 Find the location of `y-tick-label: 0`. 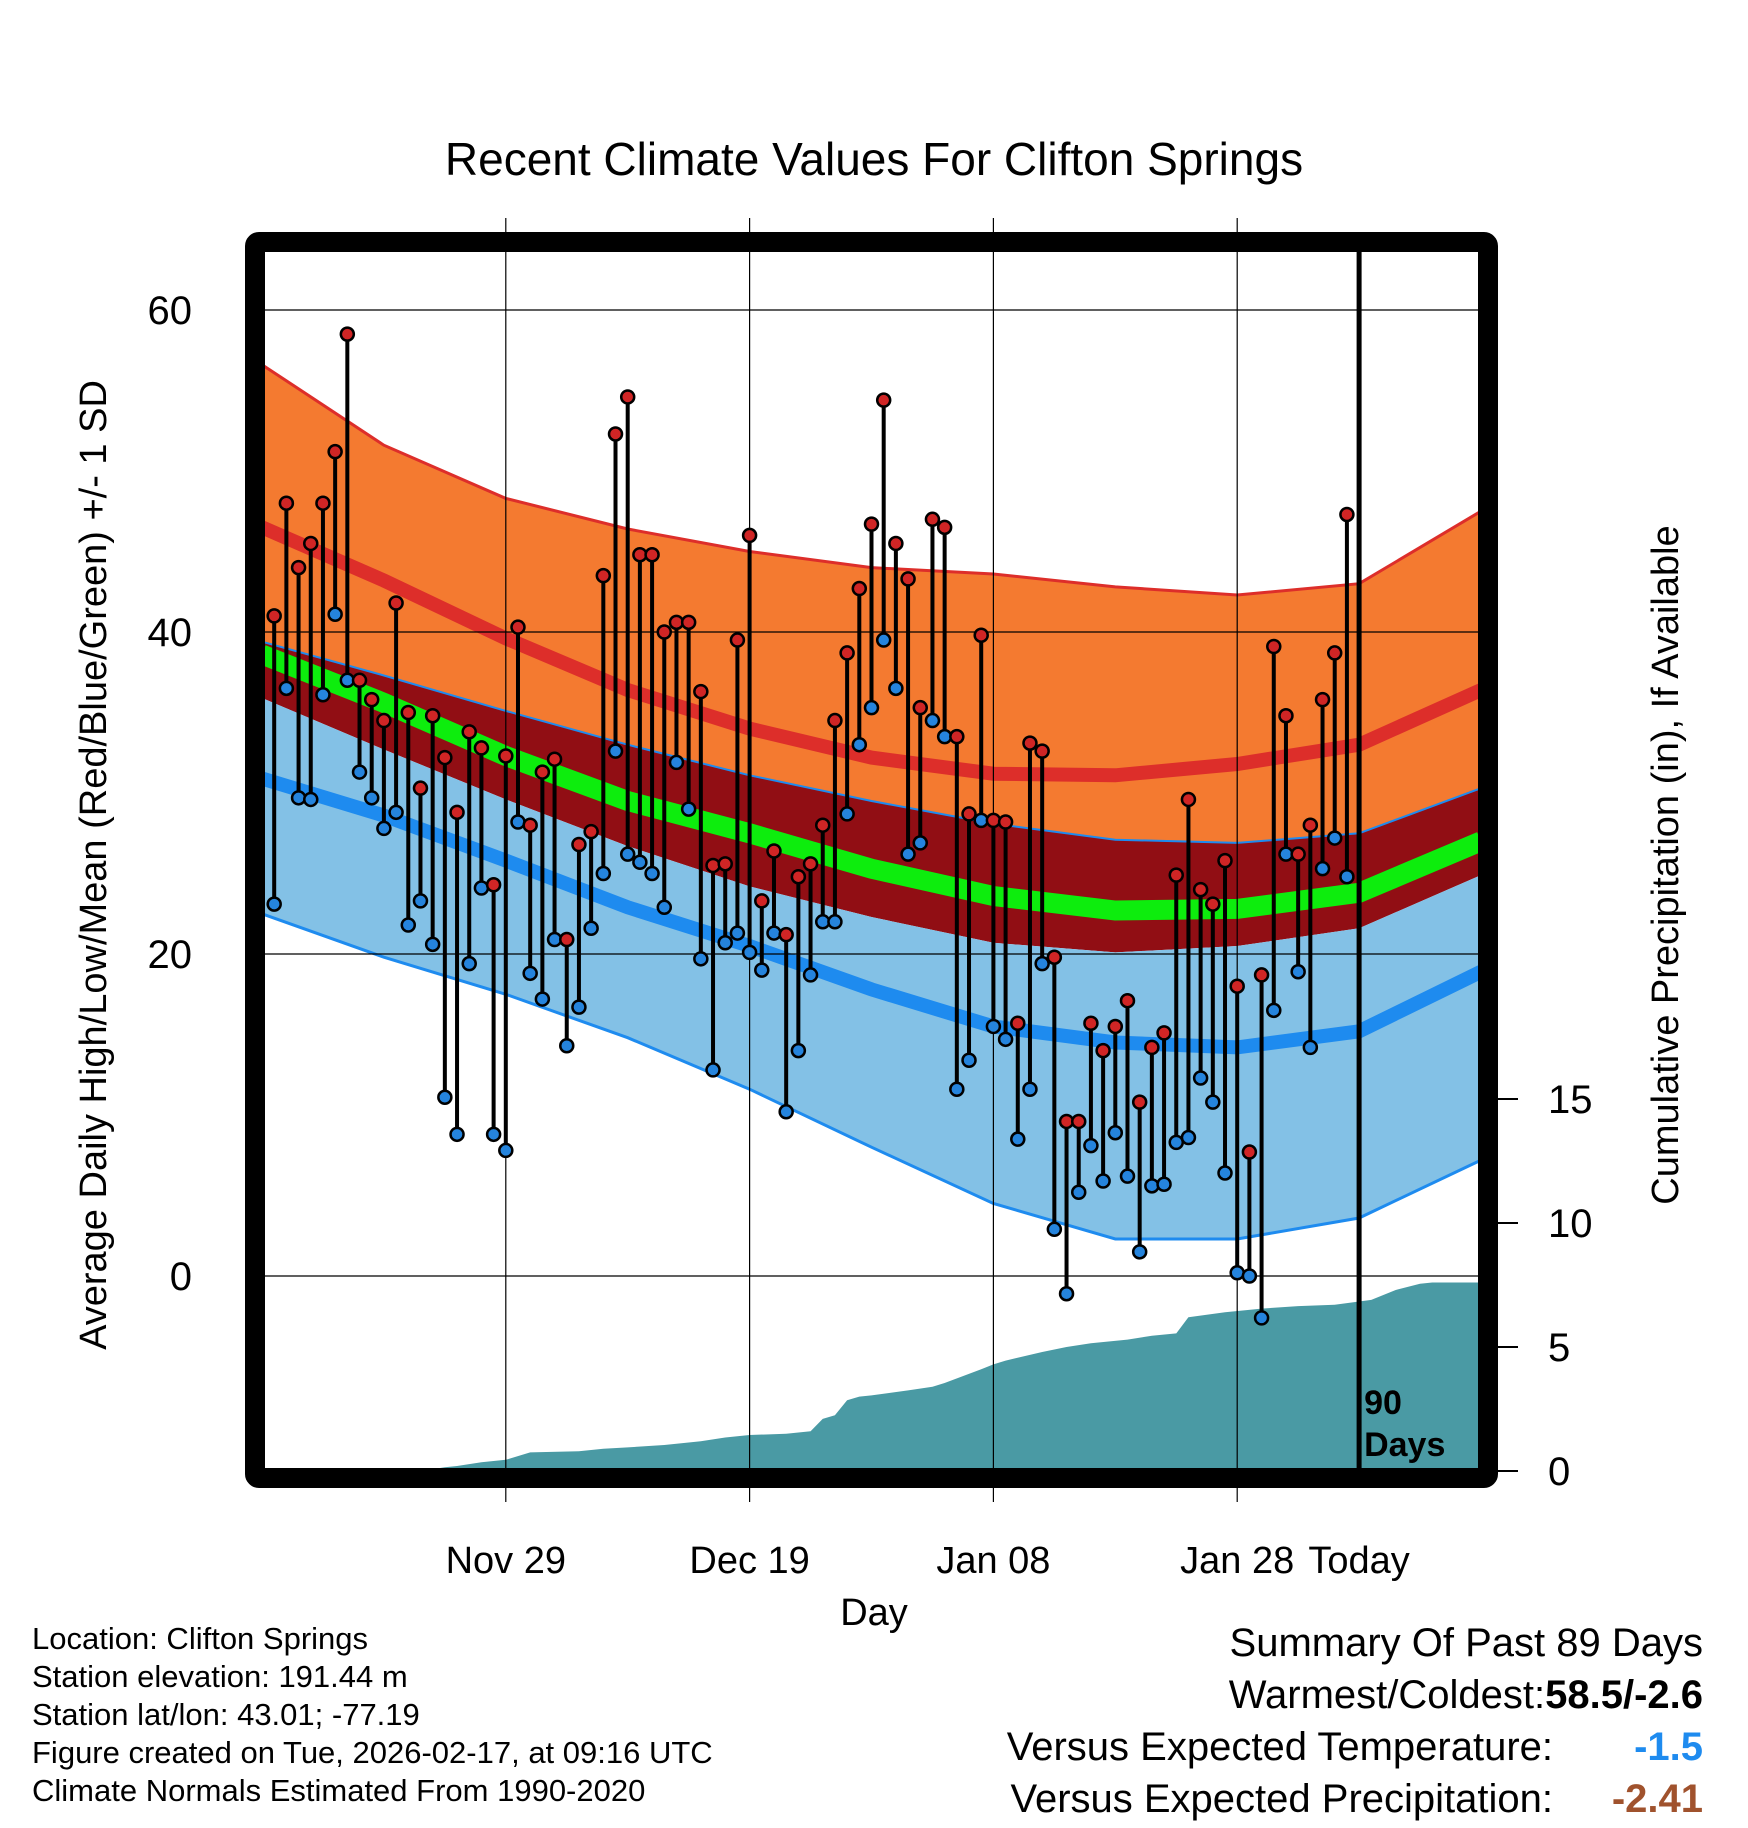

y-tick-label: 0 is located at coordinates (181, 1277).